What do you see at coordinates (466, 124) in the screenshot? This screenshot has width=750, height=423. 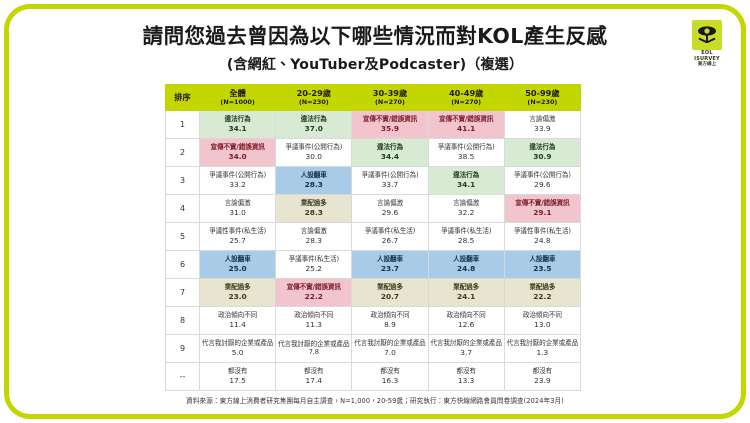 I see `table-cell: 宣傳不實/錯誤資訊 41.1` at bounding box center [466, 124].